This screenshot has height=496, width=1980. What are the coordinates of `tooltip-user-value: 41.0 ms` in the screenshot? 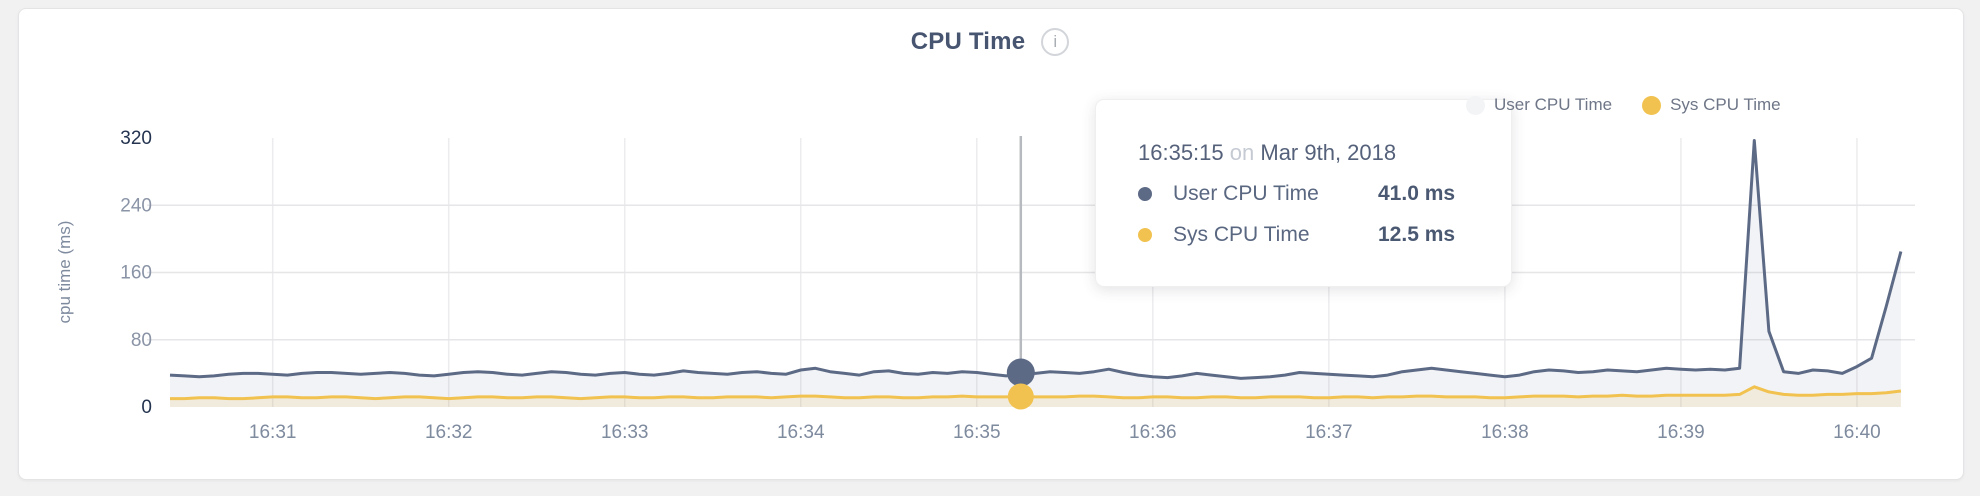 It's located at (1417, 193).